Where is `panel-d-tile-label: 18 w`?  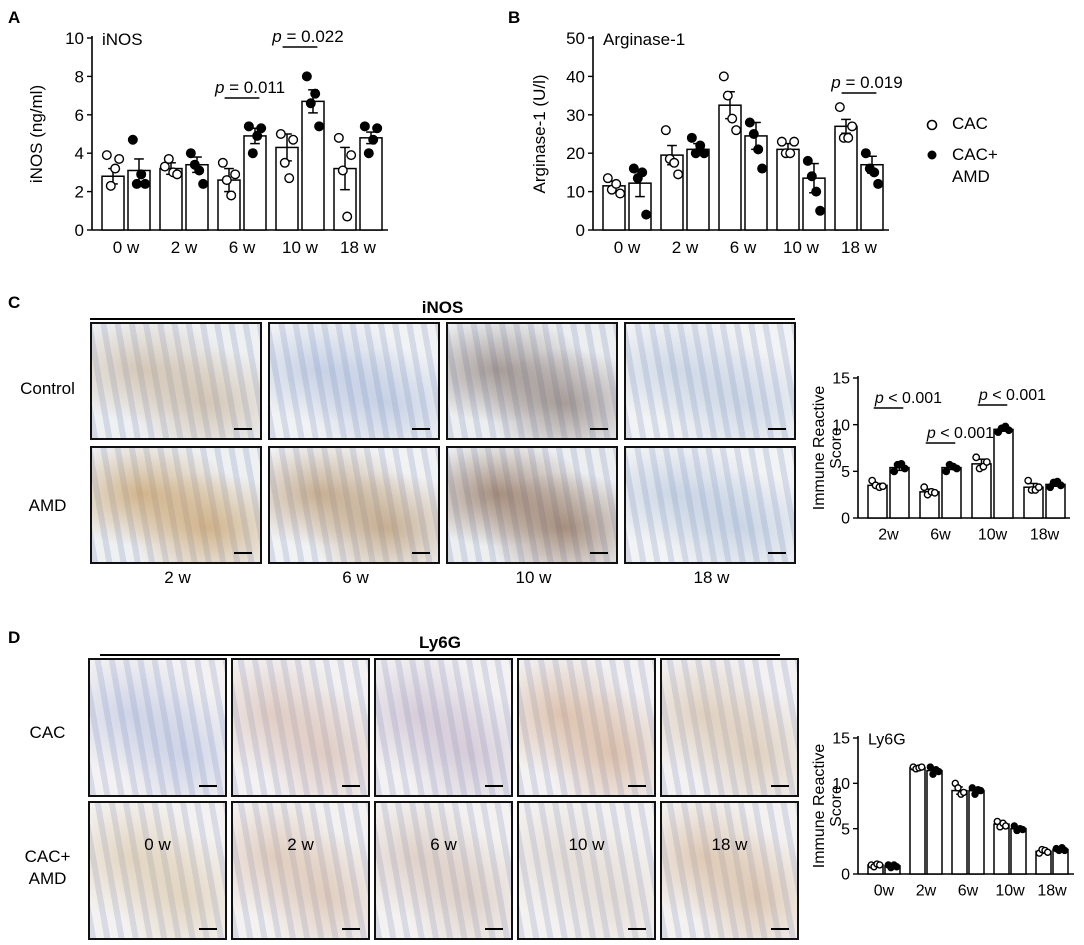
panel-d-tile-label: 18 w is located at coordinates (729, 844).